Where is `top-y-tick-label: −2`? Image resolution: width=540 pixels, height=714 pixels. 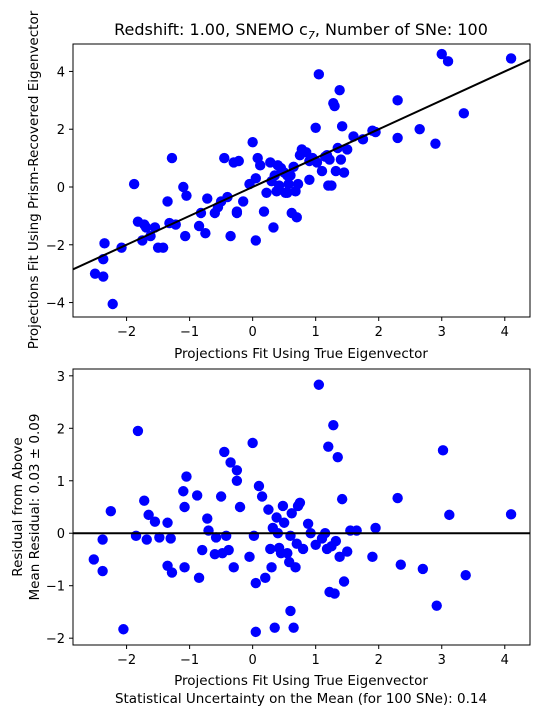
top-y-tick-label: −2 is located at coordinates (55, 246).